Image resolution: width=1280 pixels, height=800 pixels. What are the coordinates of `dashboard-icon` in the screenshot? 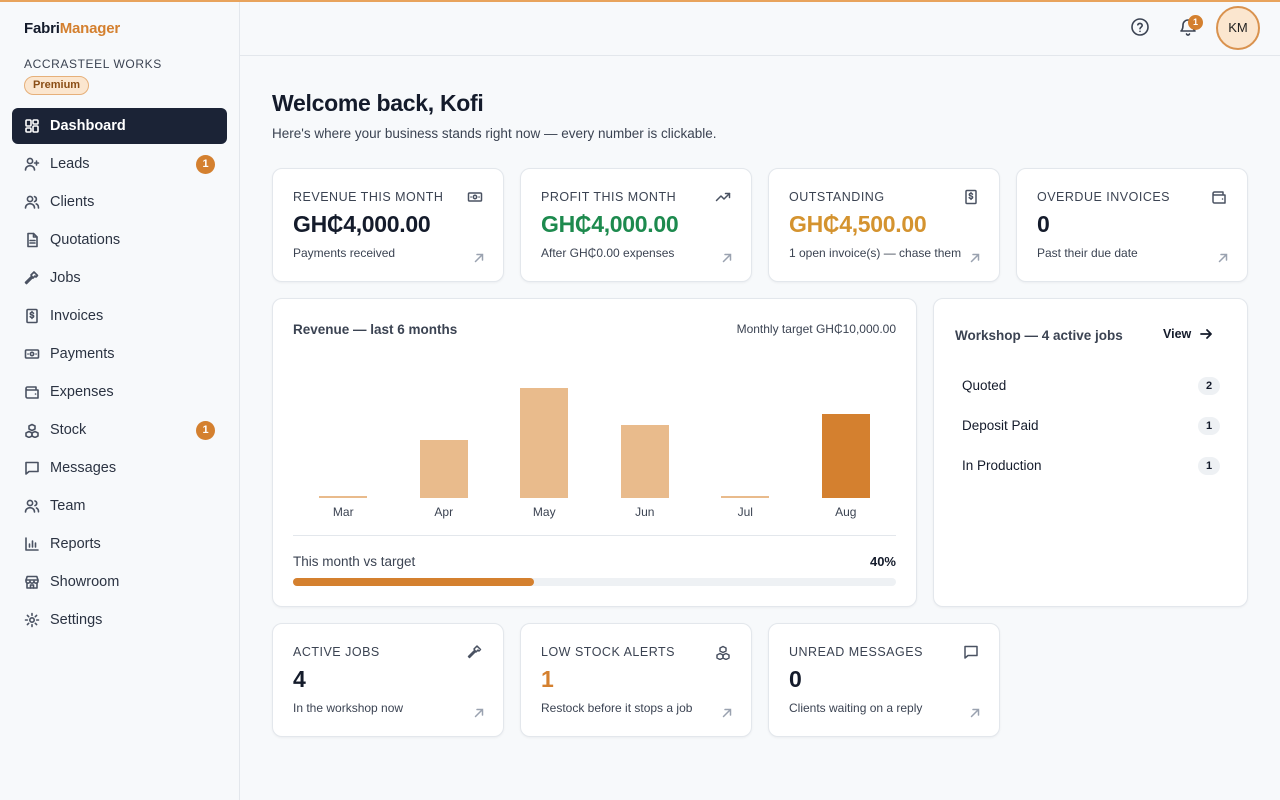 It's located at (32, 126).